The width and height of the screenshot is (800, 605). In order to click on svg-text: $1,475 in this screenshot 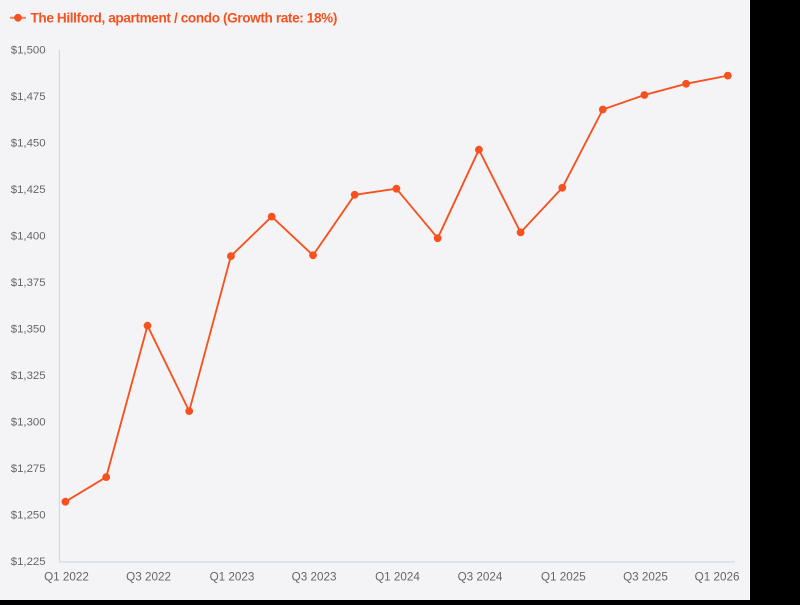, I will do `click(28, 97)`.